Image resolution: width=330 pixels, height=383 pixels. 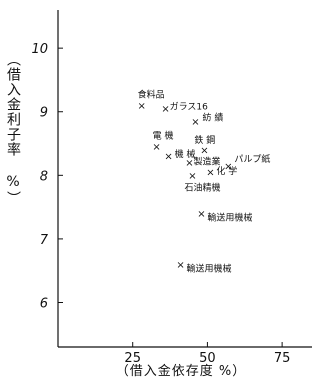 What do you see at coordinates (282, 358) in the screenshot?
I see `x-tick-label: 75` at bounding box center [282, 358].